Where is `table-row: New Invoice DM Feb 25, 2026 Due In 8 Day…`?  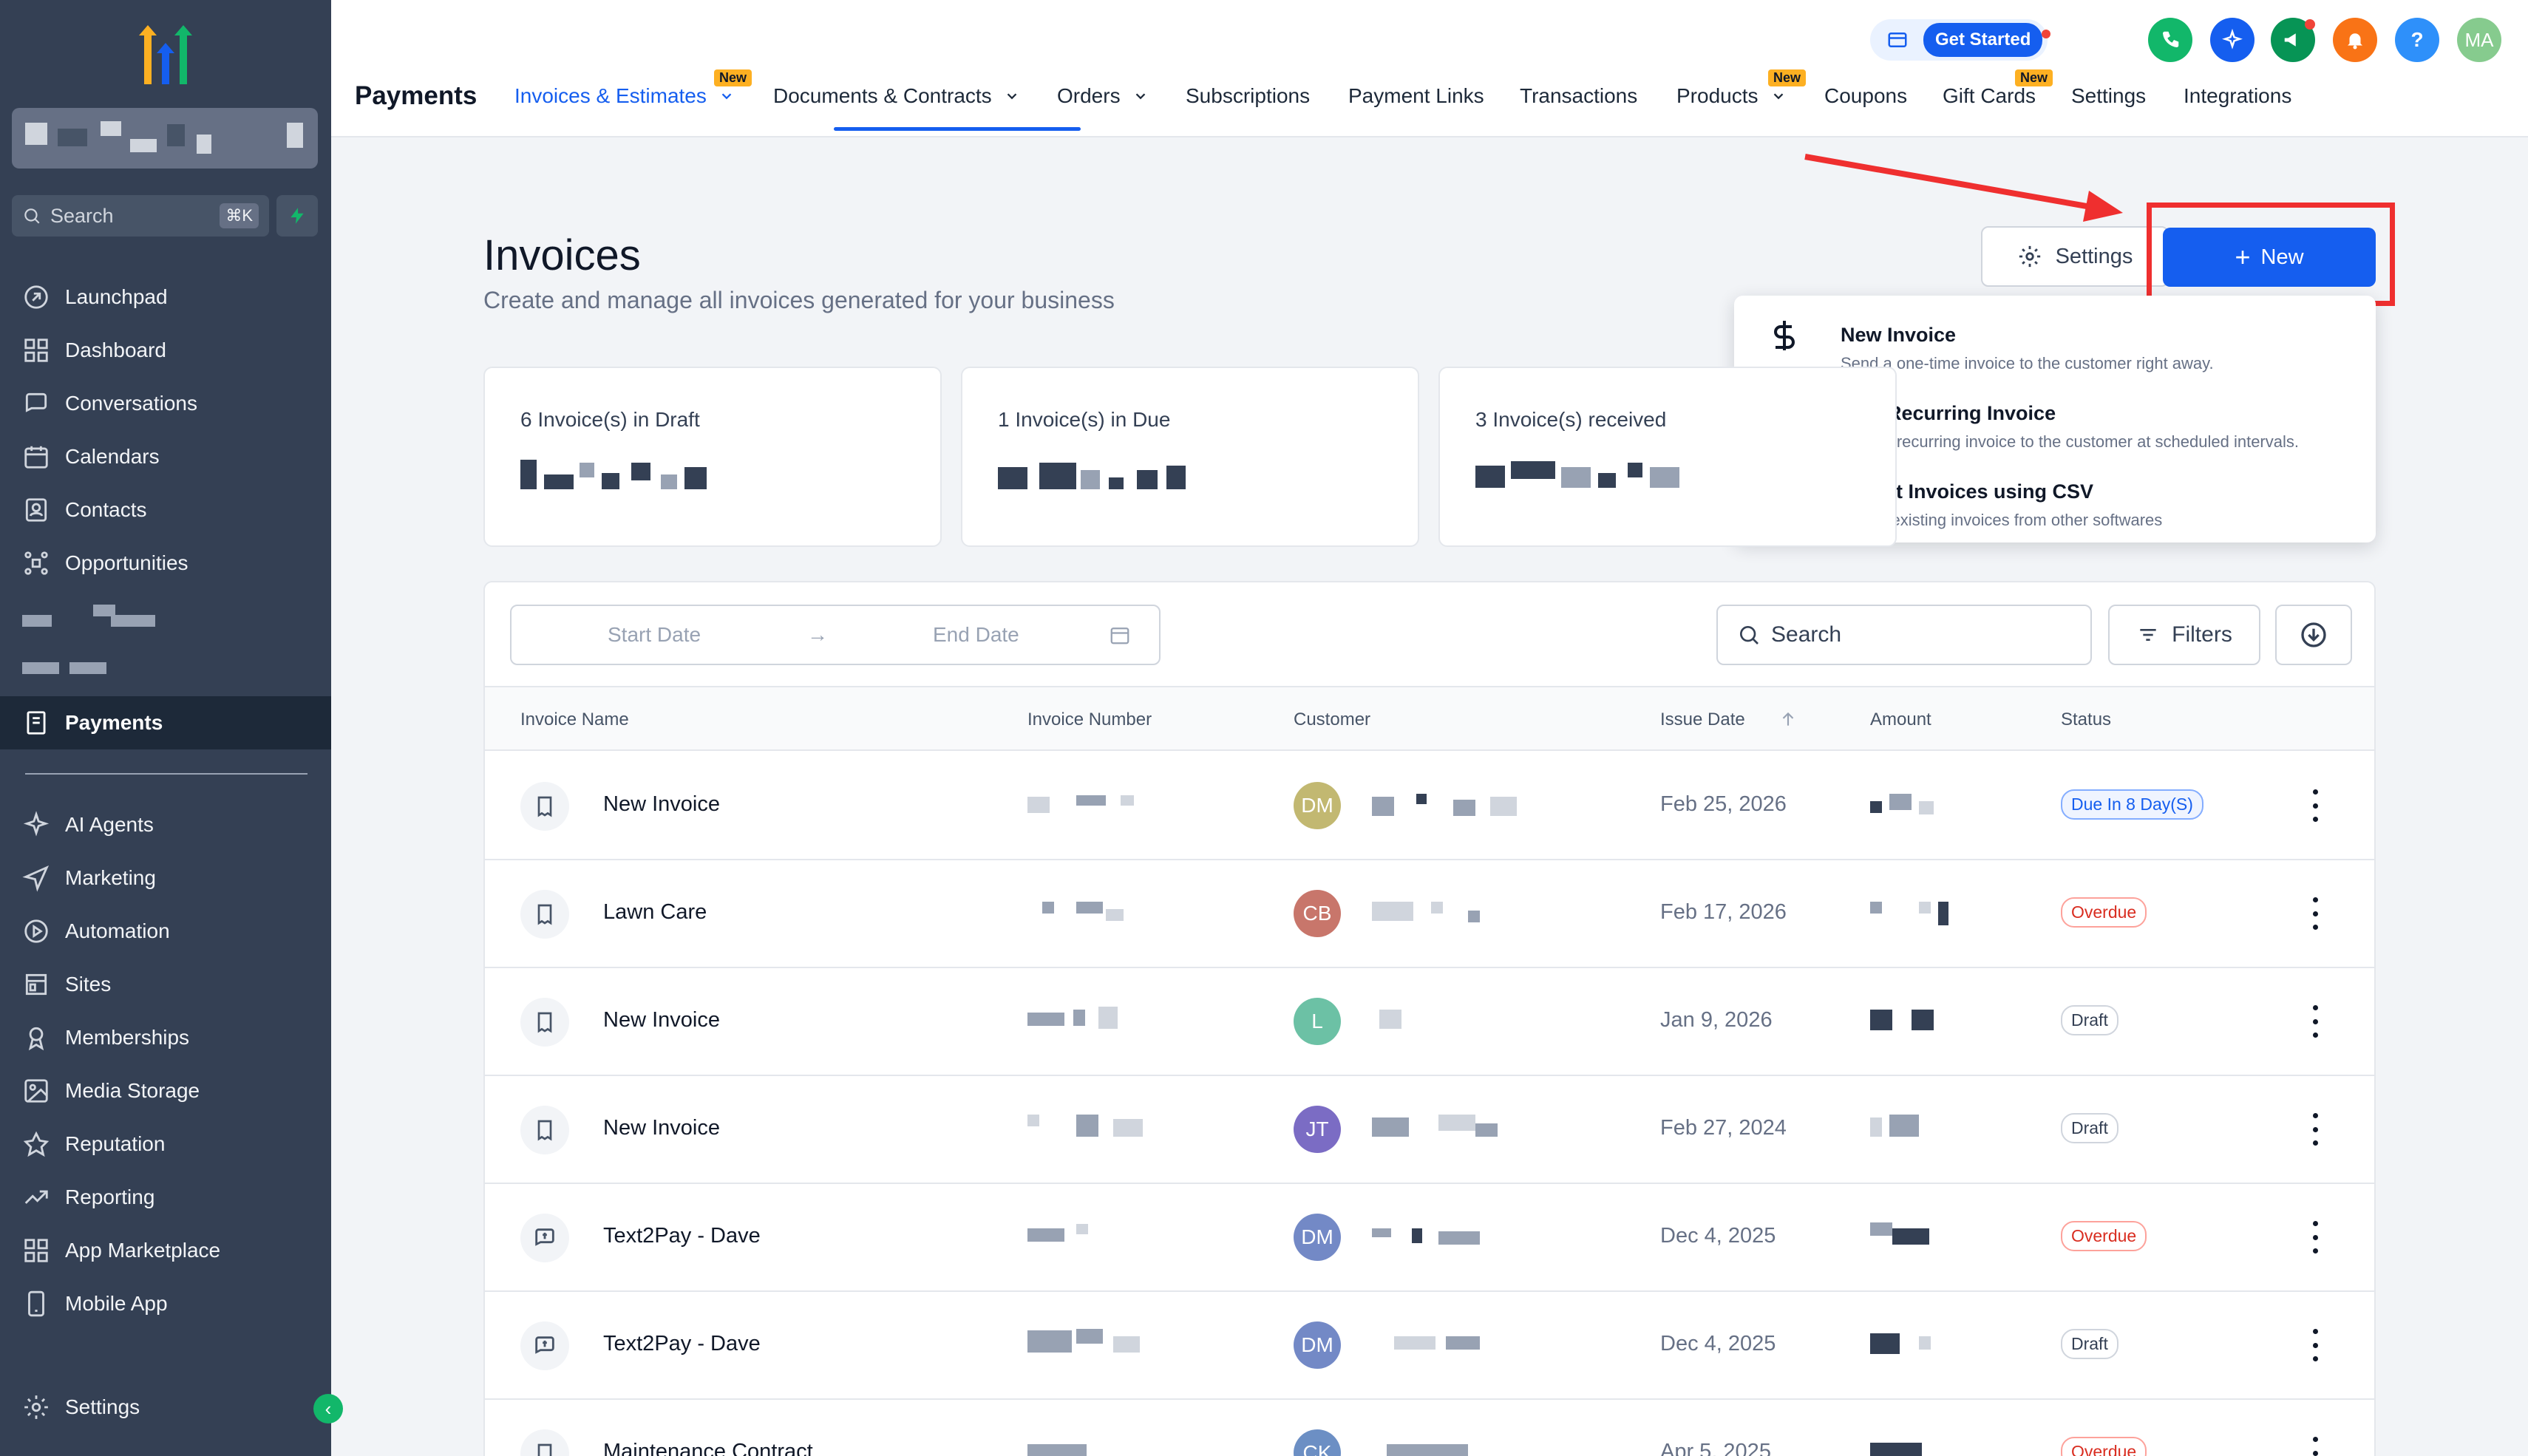 table-row: New Invoice DM Feb 25, 2026 Due In 8 Day… is located at coordinates (1429, 806).